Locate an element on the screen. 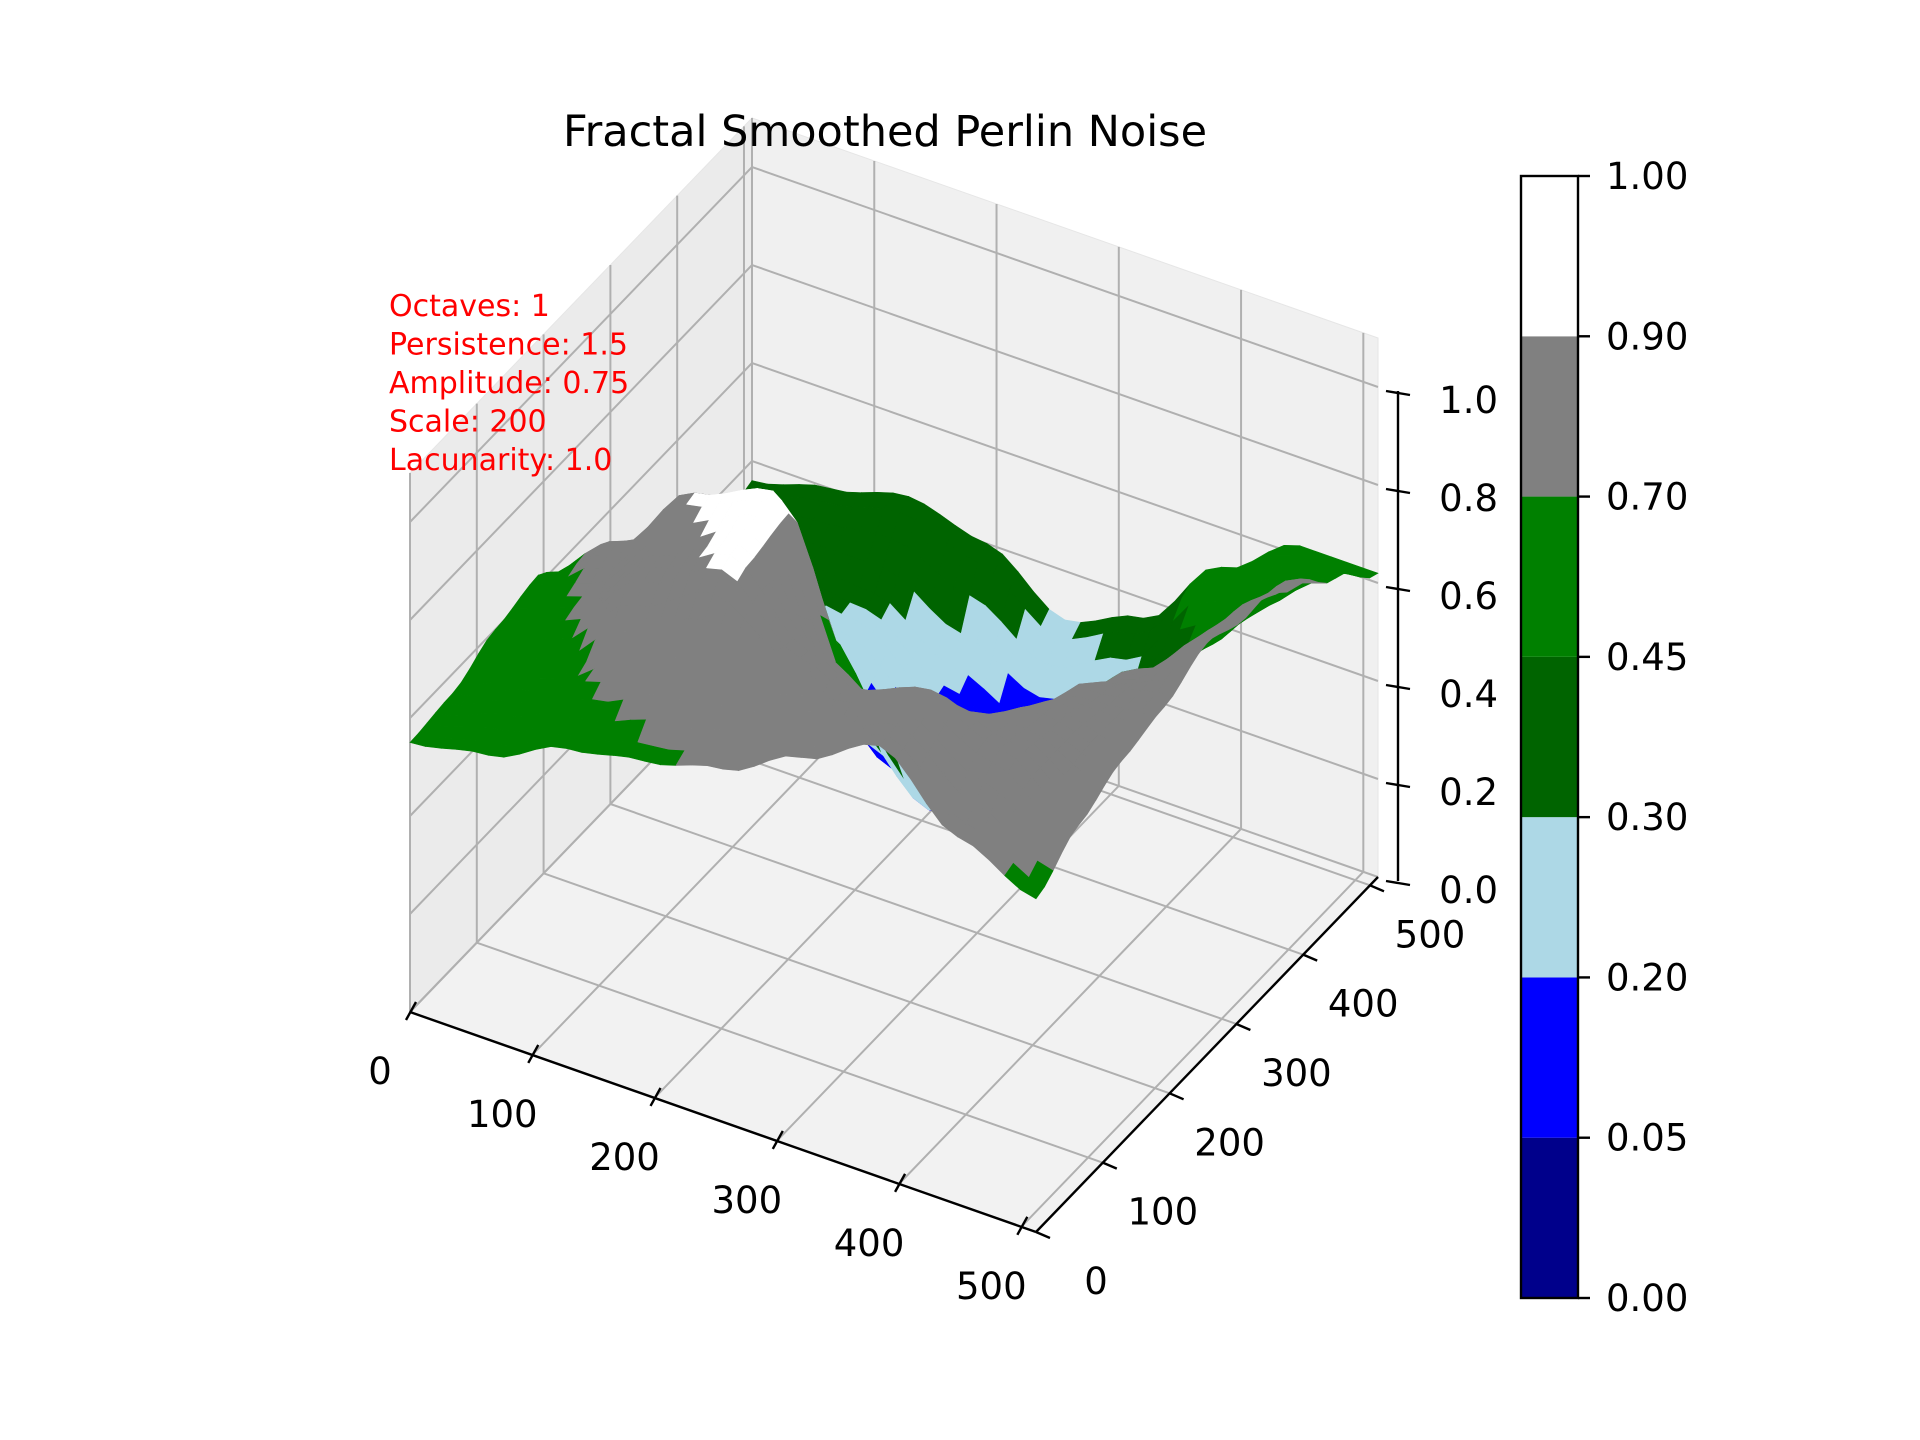 The width and height of the screenshot is (1920, 1440). y-tick-label: 200 is located at coordinates (1229, 1142).